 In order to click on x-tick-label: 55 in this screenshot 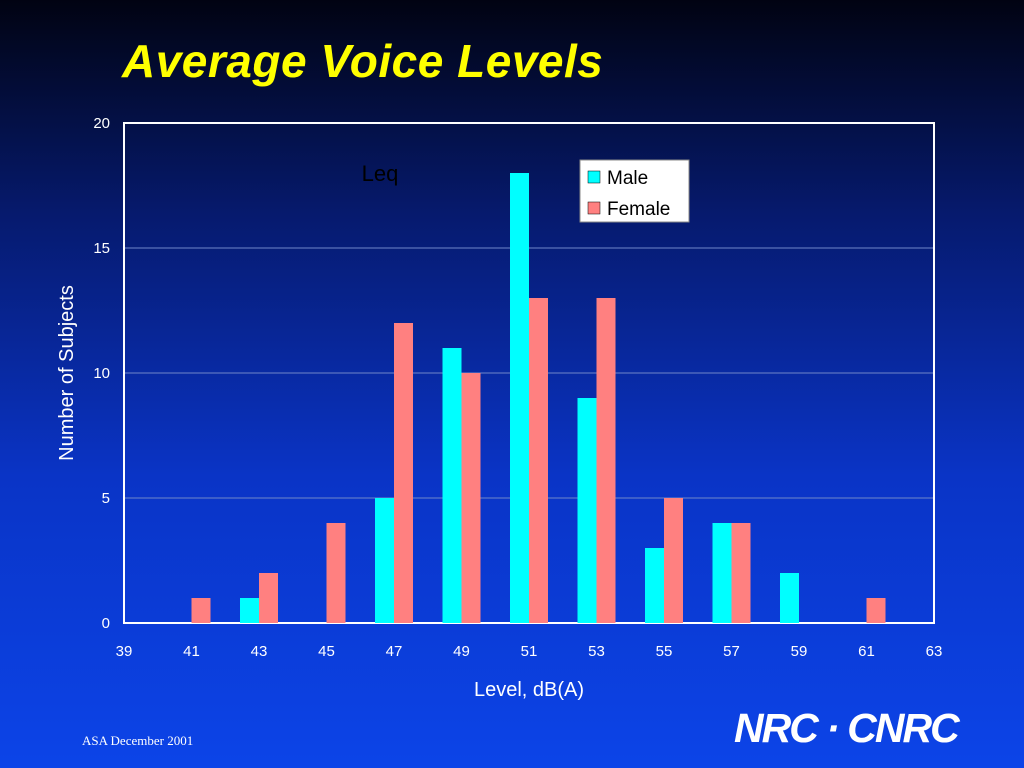, I will do `click(664, 651)`.